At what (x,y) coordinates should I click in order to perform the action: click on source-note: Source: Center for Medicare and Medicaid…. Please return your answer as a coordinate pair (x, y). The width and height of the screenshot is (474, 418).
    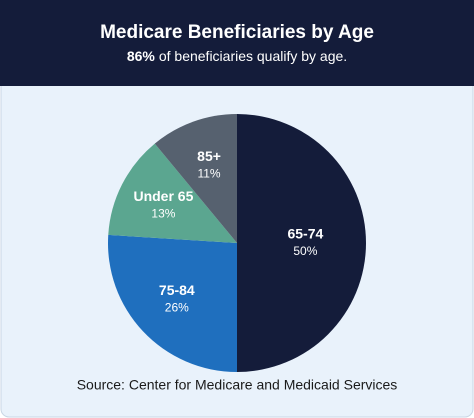
    Looking at the image, I should click on (237, 385).